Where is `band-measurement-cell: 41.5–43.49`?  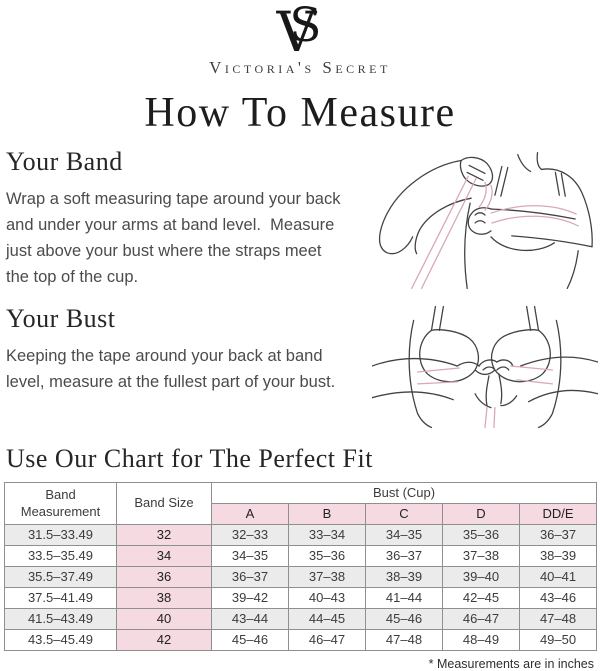 band-measurement-cell: 41.5–43.49 is located at coordinates (60, 619).